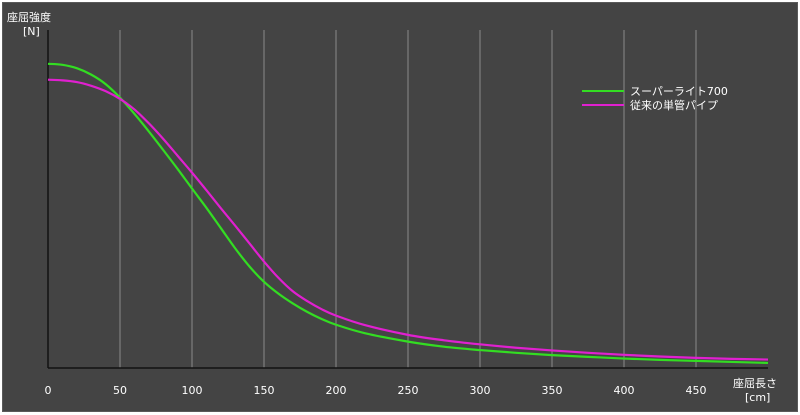 This screenshot has height=415, width=800. What do you see at coordinates (757, 397) in the screenshot?
I see `x-axis-unit: [cm]` at bounding box center [757, 397].